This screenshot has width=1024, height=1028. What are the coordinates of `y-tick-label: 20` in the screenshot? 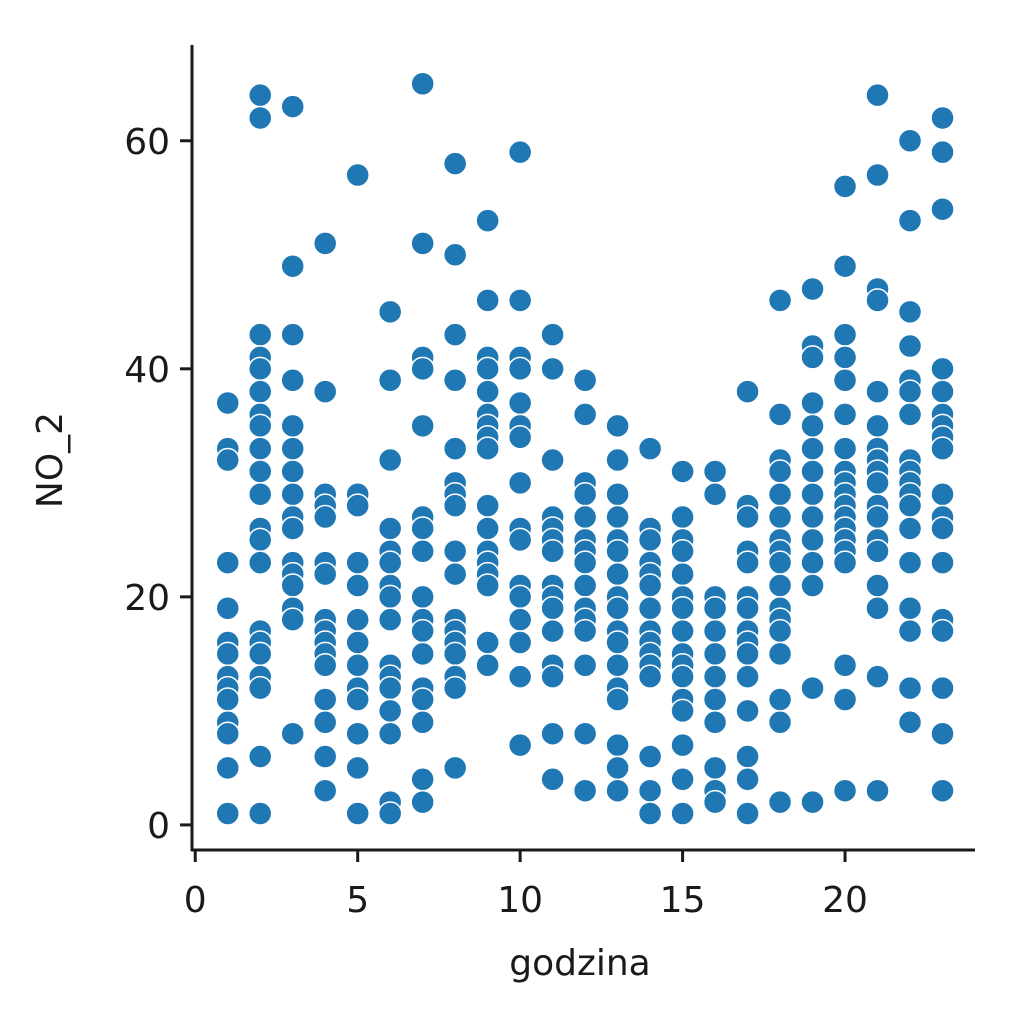 It's located at (147, 598).